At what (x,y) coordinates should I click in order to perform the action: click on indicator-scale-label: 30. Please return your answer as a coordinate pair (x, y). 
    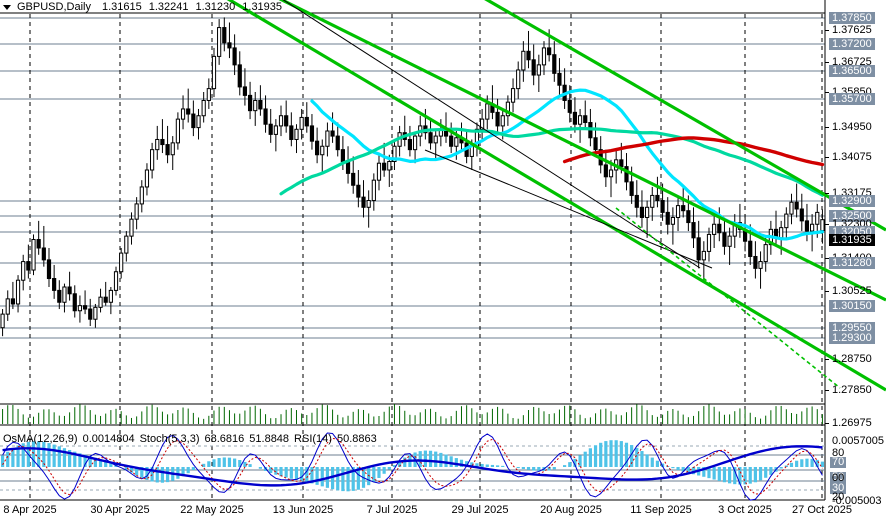
    Looking at the image, I should click on (838, 488).